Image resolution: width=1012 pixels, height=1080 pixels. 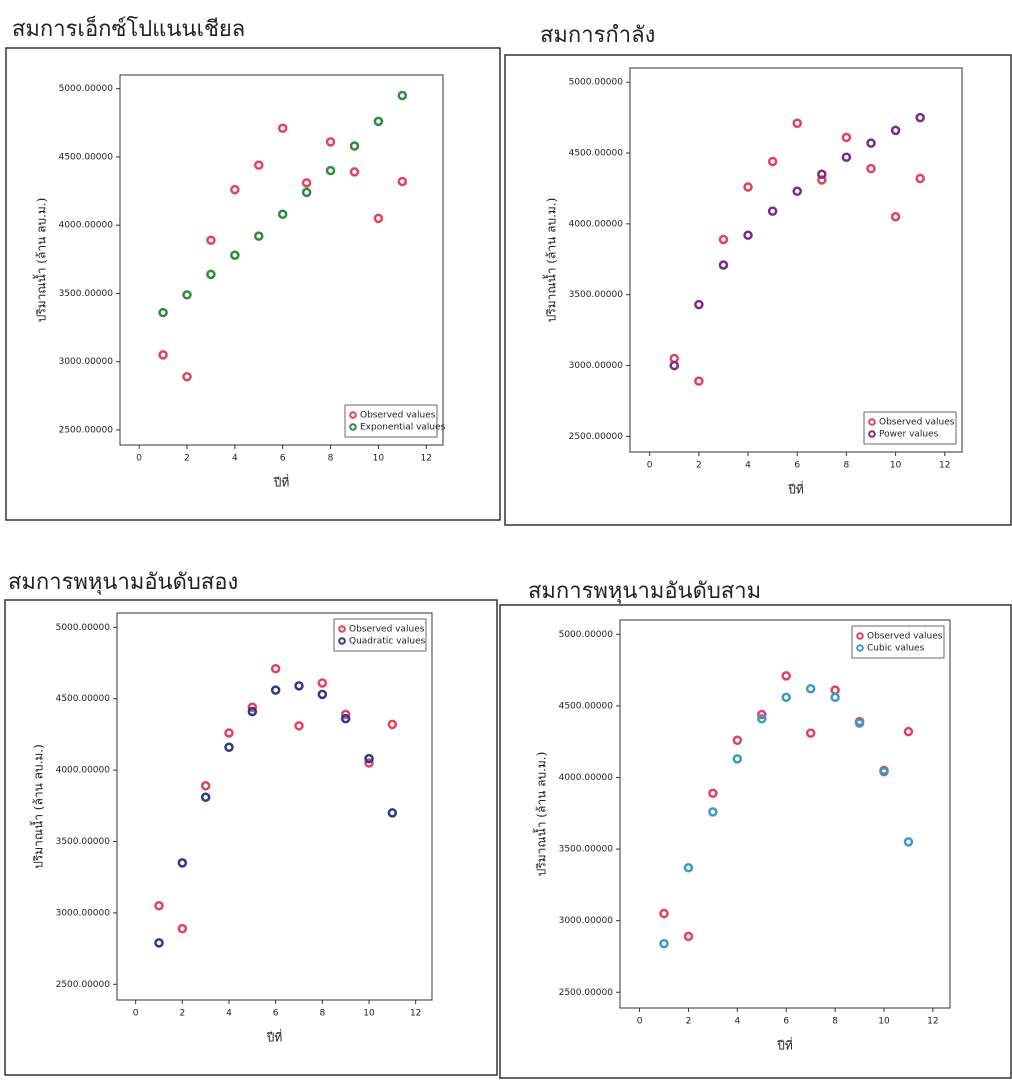 I want to click on y-axis-label: ปริมาณน้ำ (ล้าน ลบ.ม.), so click(x=38, y=806).